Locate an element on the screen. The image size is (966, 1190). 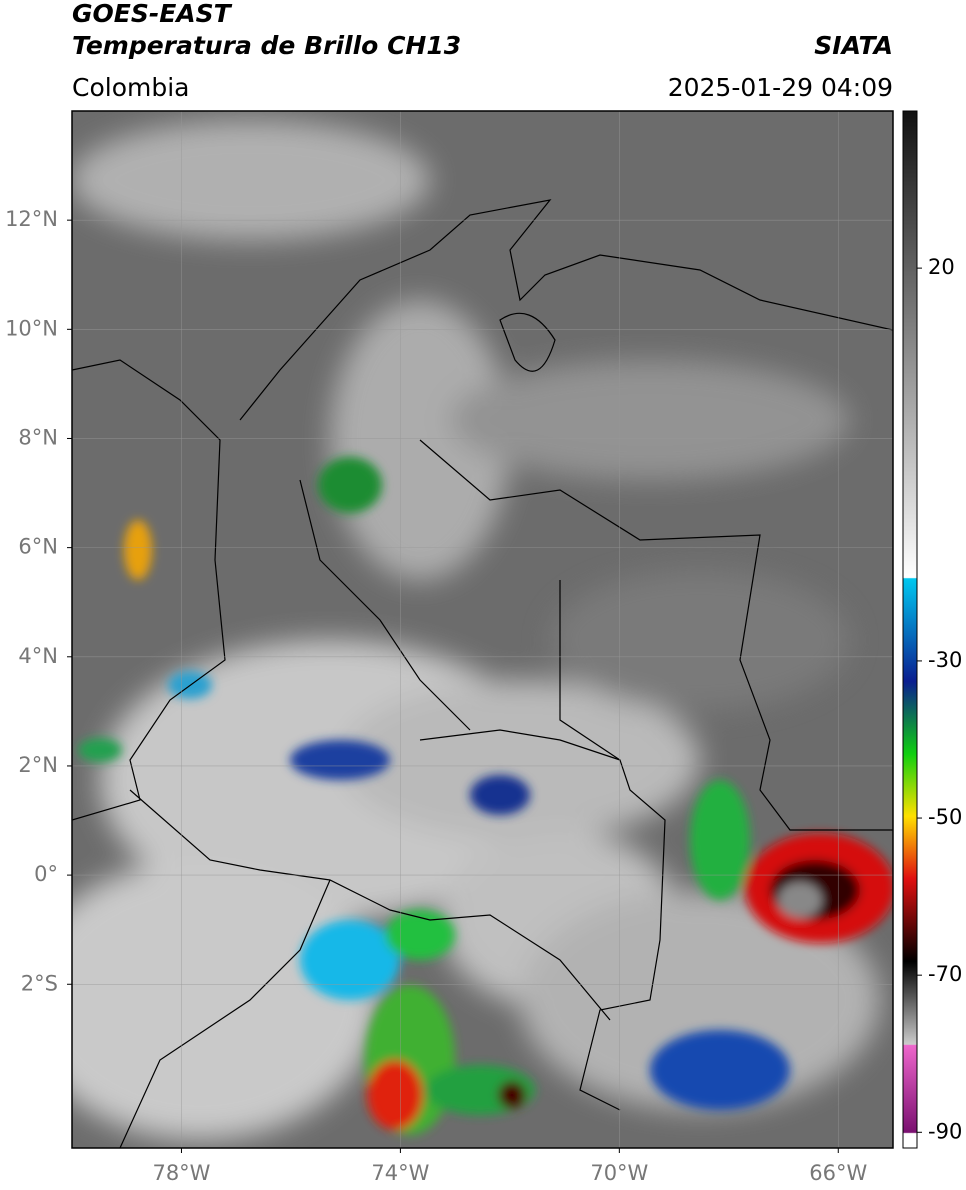
colorbar is located at coordinates (910, 629).